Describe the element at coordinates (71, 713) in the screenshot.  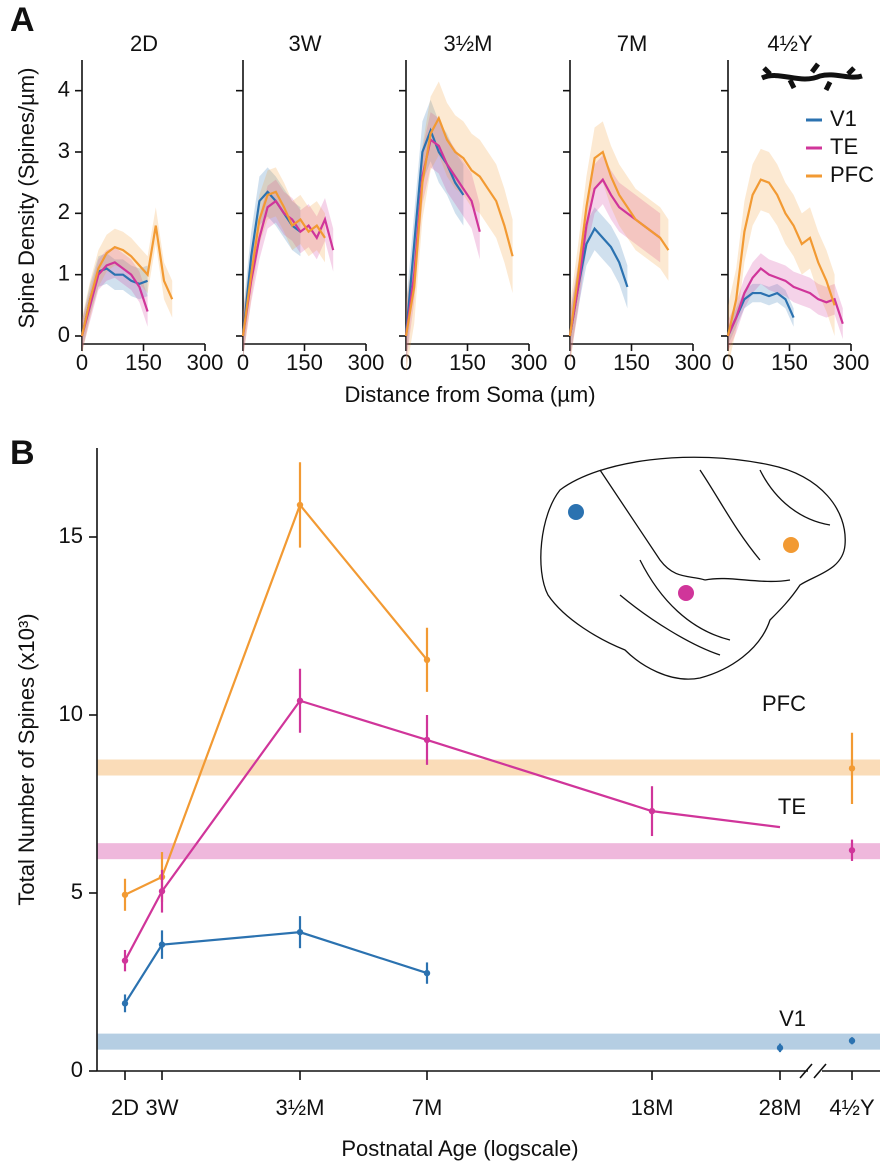
I see `y-tick-label: 10` at that location.